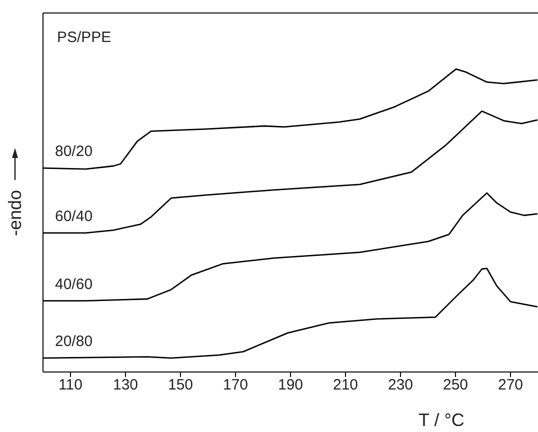 Image resolution: width=538 pixels, height=432 pixels. I want to click on text: PS/PPE, so click(84, 37).